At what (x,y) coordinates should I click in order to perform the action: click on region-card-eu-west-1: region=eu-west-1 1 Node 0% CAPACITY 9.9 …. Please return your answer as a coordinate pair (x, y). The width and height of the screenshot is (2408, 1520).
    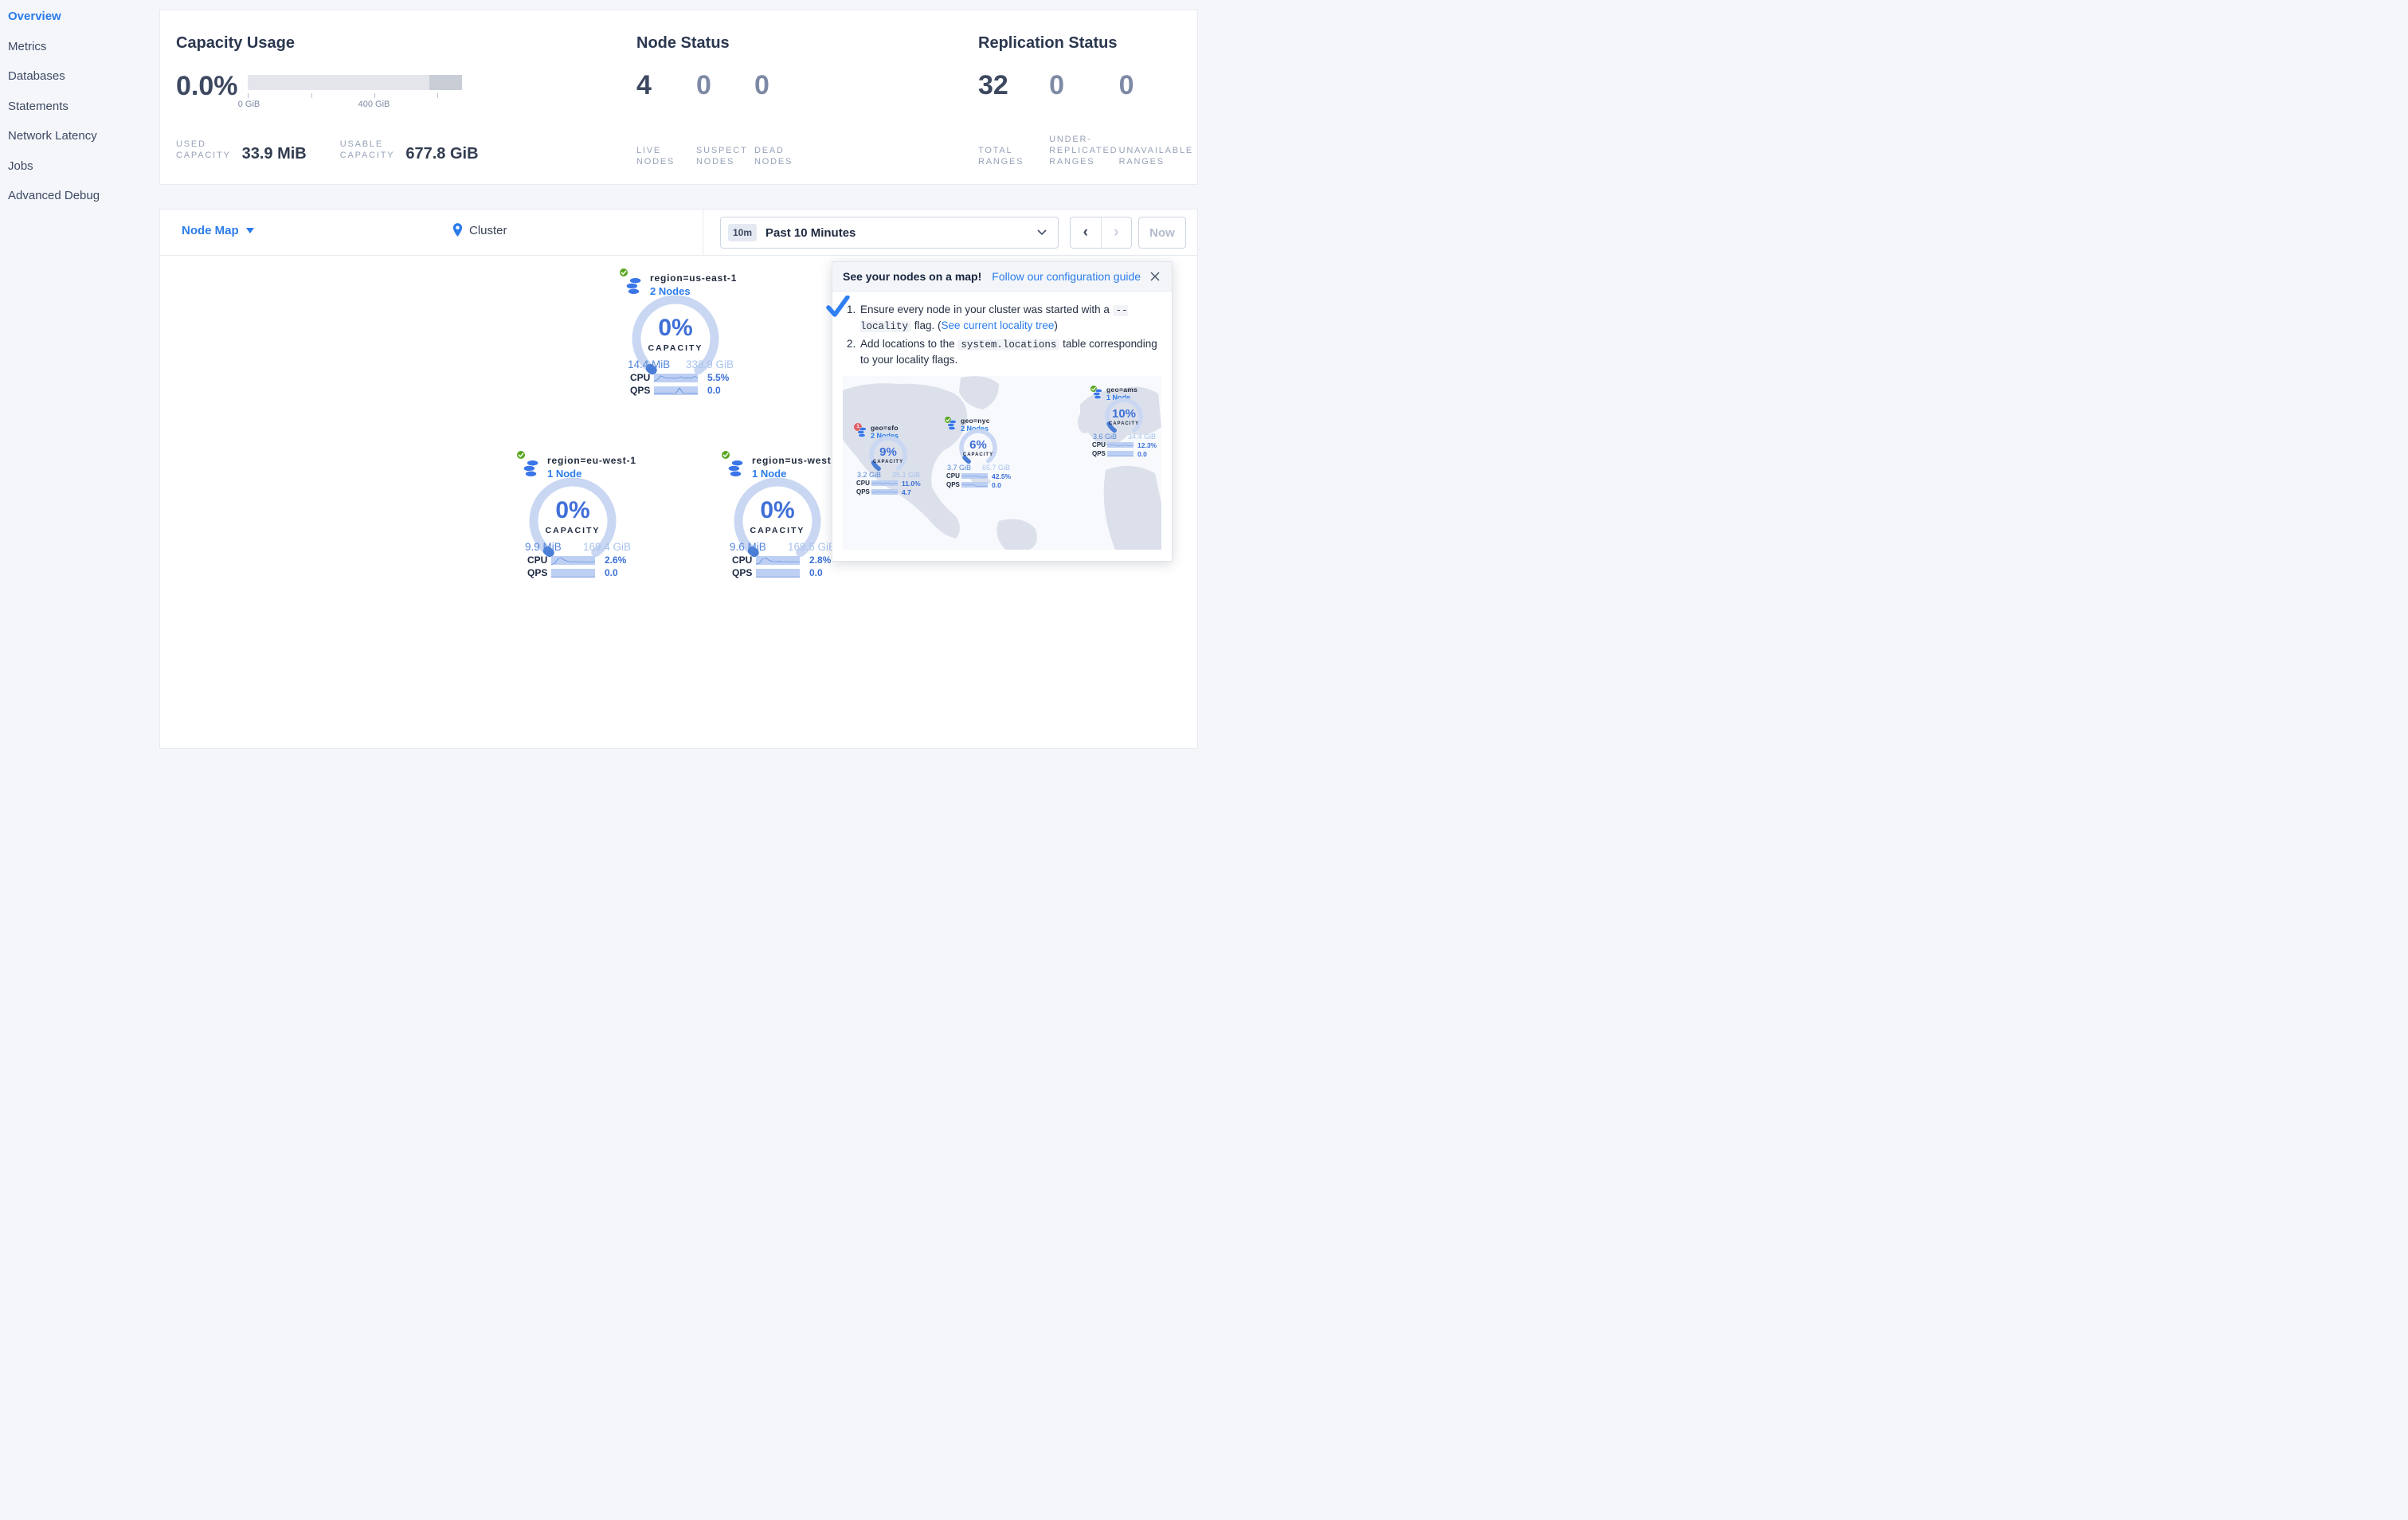
    Looking at the image, I should click on (575, 515).